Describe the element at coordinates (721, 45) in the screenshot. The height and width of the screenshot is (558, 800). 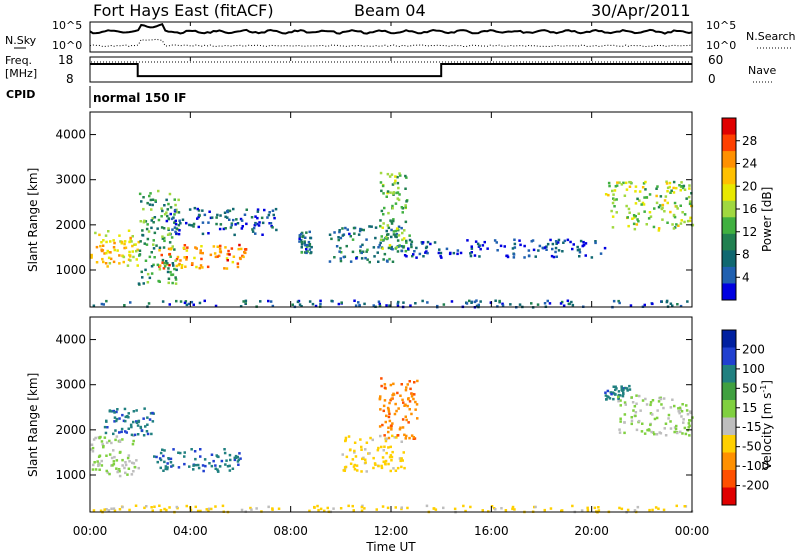
I see `noise-right-tick-bottom: 10^0` at that location.